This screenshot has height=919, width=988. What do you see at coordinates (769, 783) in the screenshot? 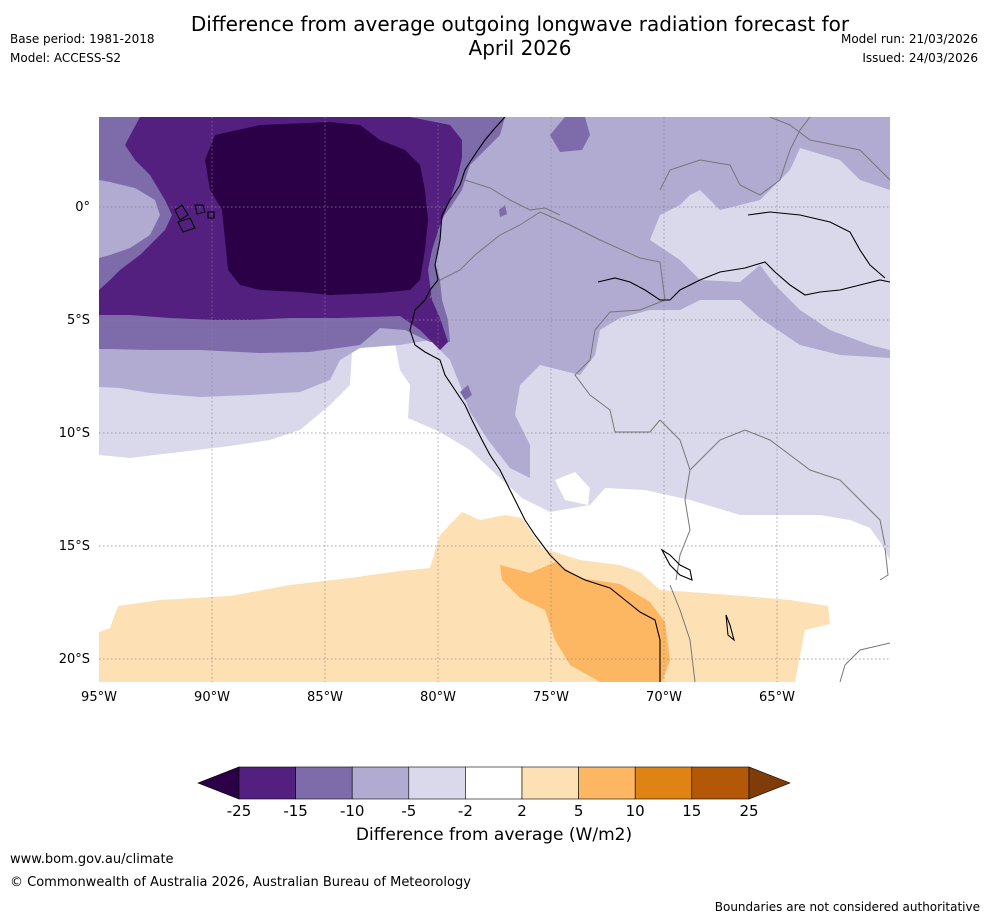
I see `colorbar-high-arrow` at bounding box center [769, 783].